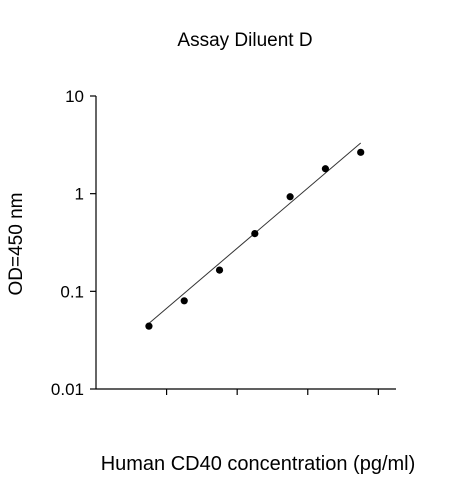  I want to click on x-axis-ticks, so click(272, 392).